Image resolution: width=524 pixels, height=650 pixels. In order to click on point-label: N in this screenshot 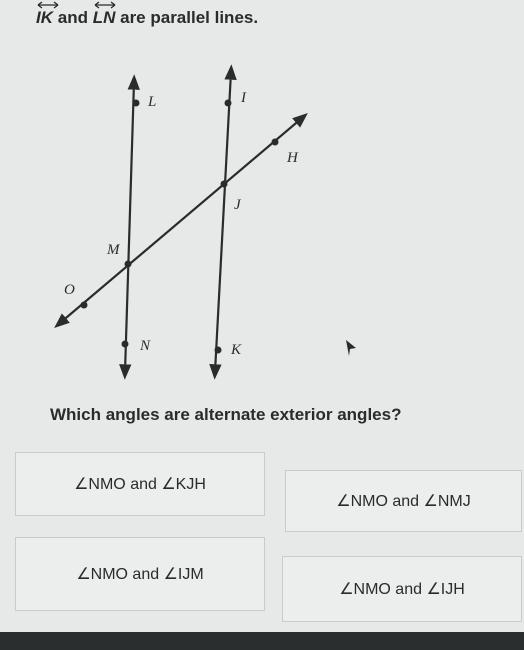, I will do `click(145, 346)`.